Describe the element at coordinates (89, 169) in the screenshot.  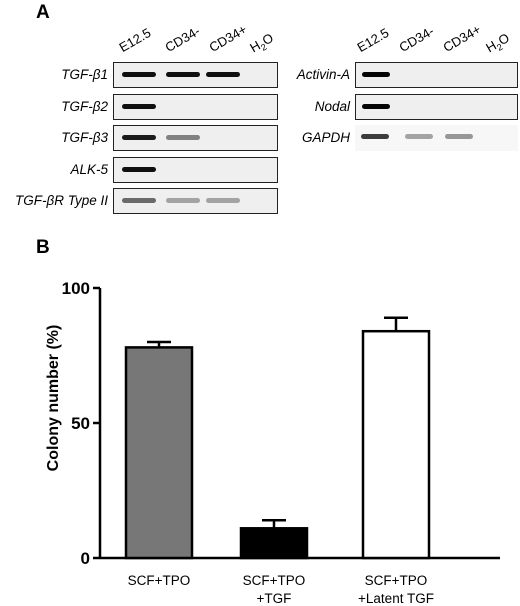
I see `left-gene-label: ALK-5` at that location.